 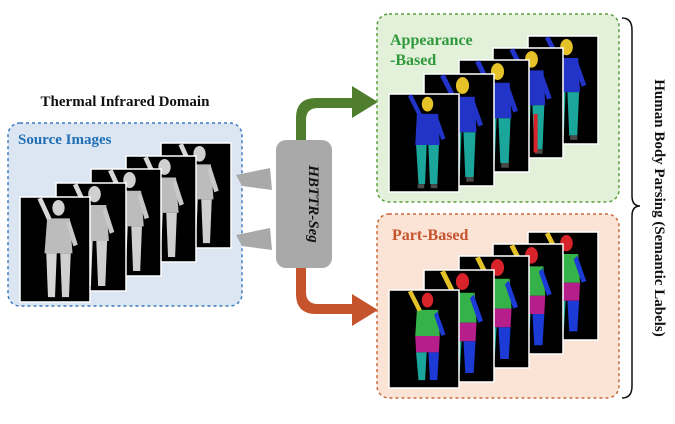 I want to click on source-images-label: Source Images, so click(x=65, y=140).